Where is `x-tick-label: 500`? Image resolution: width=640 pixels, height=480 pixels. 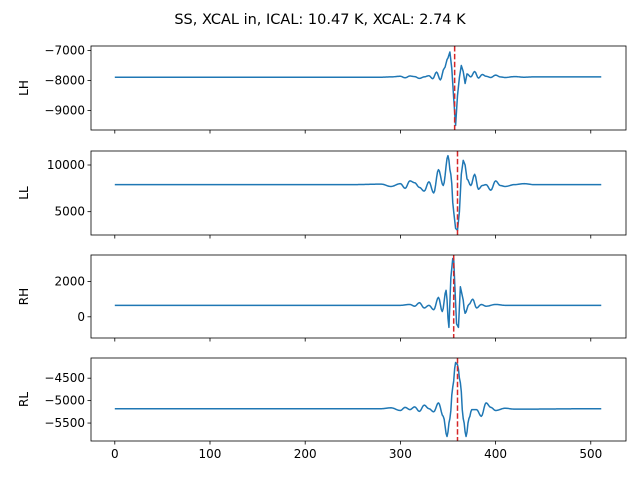
x-tick-label: 500 is located at coordinates (590, 454).